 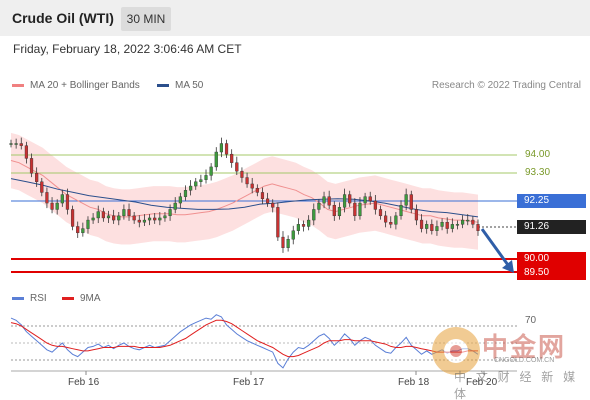 What do you see at coordinates (249, 382) in the screenshot?
I see `x-tick-label-2: Feb 17` at bounding box center [249, 382].